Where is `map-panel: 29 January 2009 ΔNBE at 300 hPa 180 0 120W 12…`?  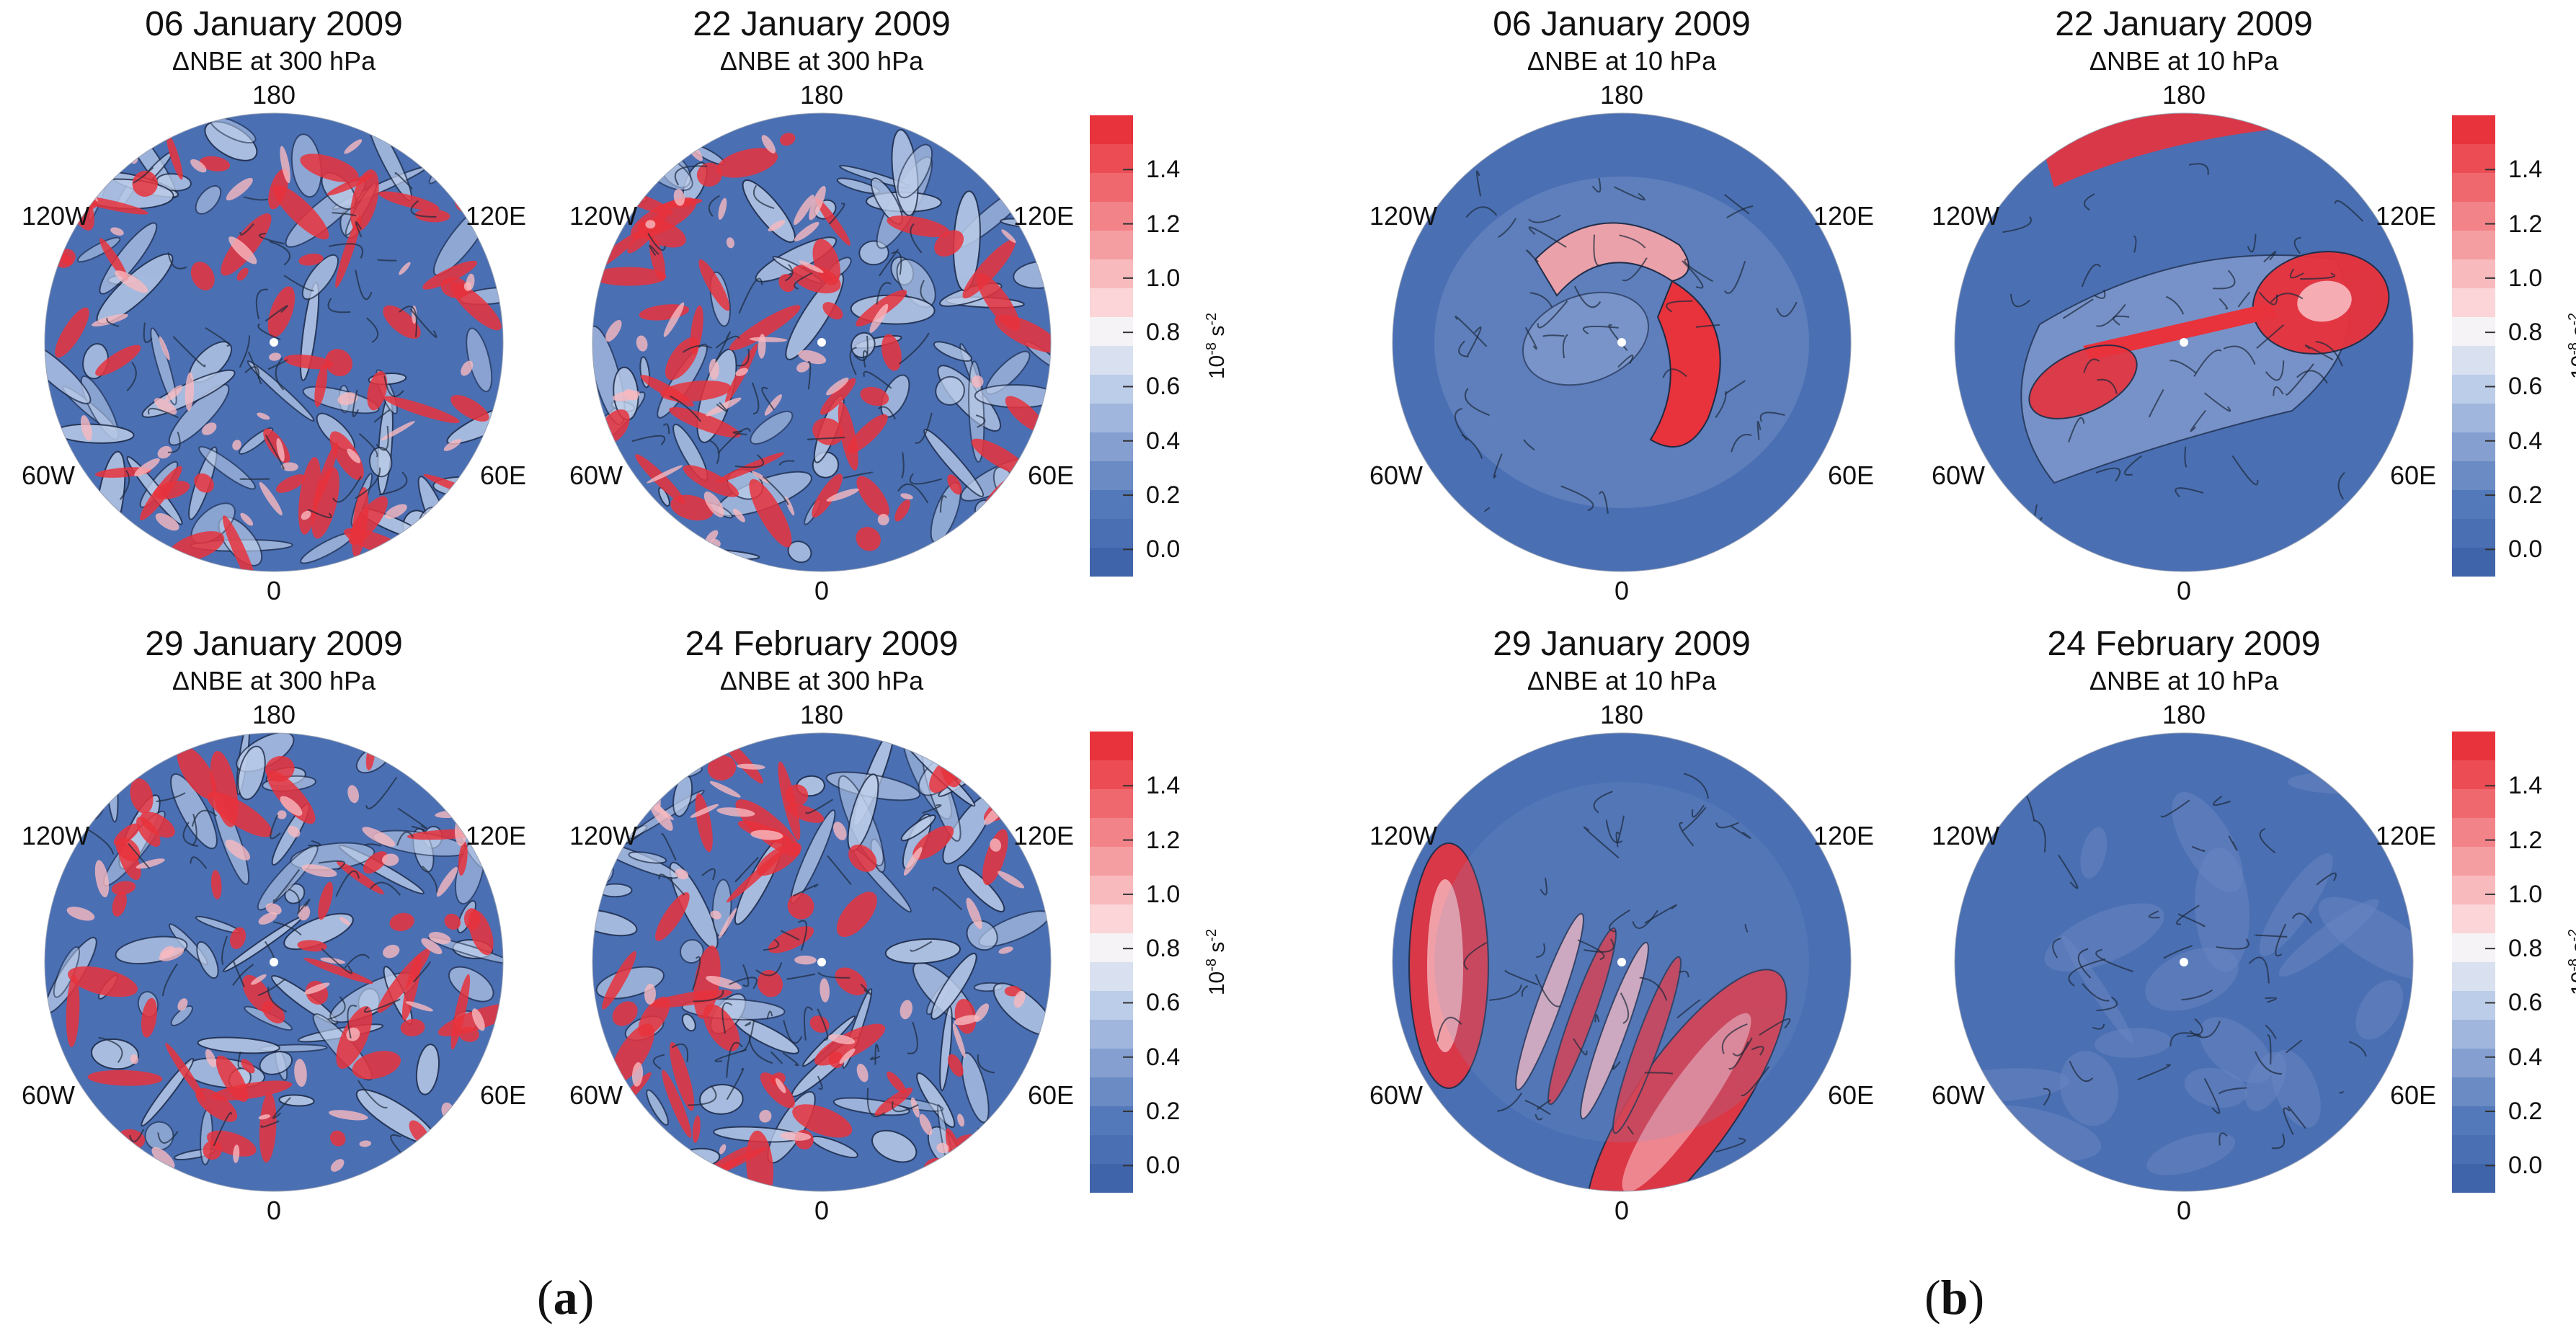
map-panel: 29 January 2009 ΔNBE at 300 hPa 180 0 120W 12… is located at coordinates (274, 922).